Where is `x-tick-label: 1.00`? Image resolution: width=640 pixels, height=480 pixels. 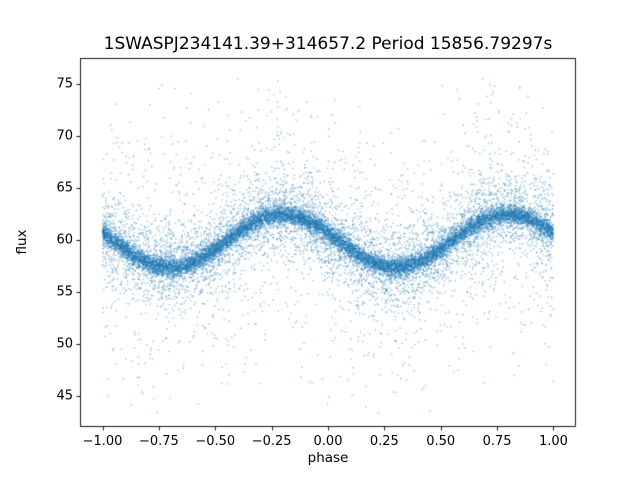 x-tick-label: 1.00 is located at coordinates (553, 441).